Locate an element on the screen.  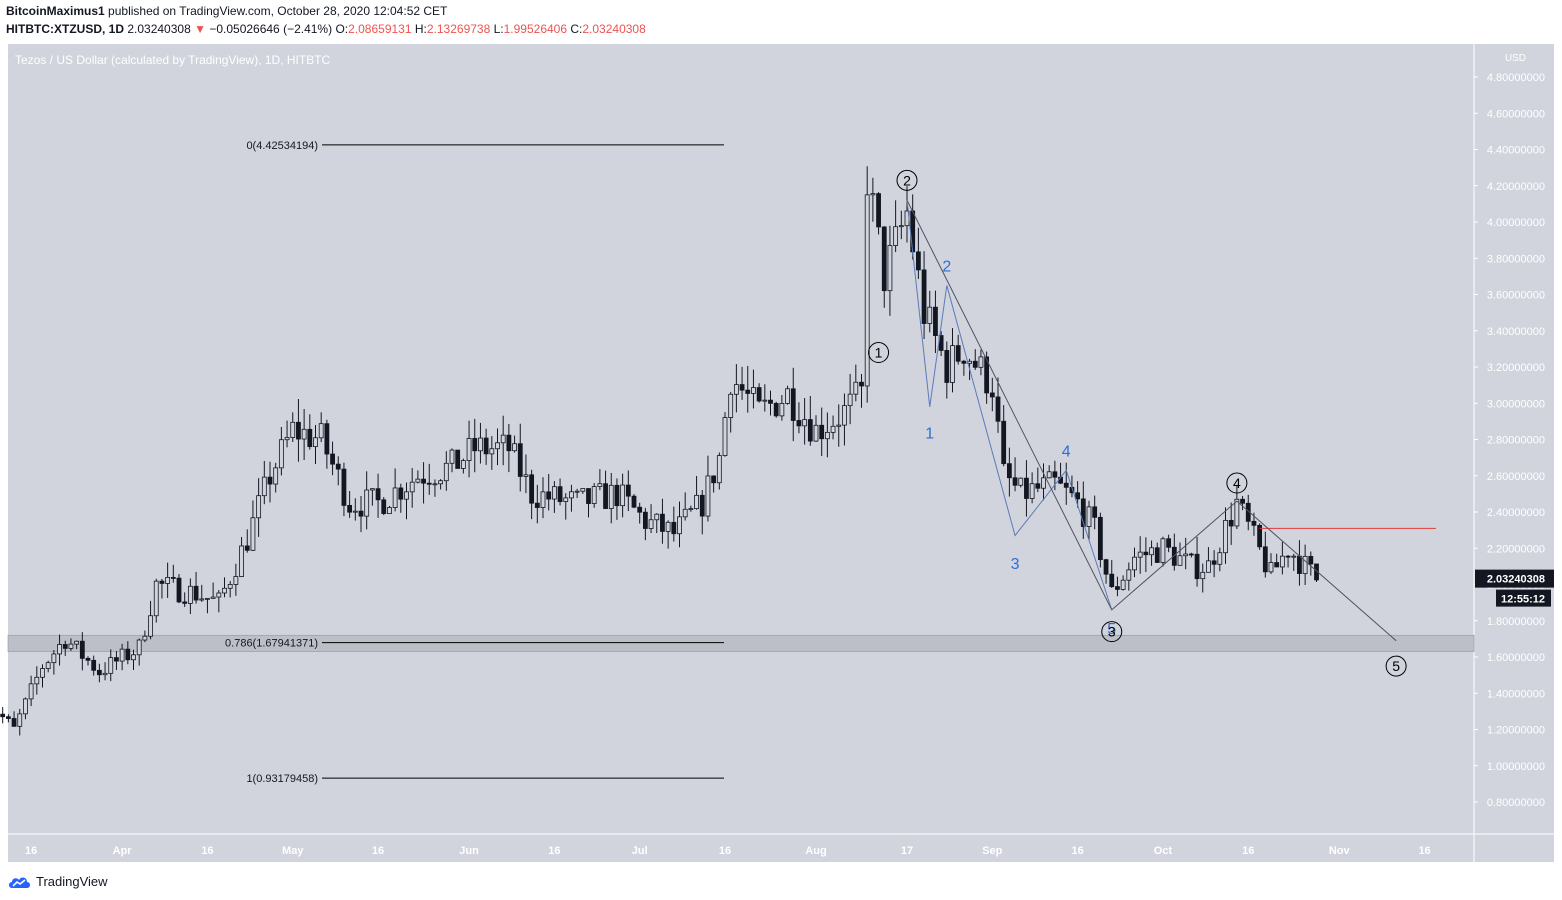
fib-level-label: 1(0.93179458) is located at coordinates (282, 779).